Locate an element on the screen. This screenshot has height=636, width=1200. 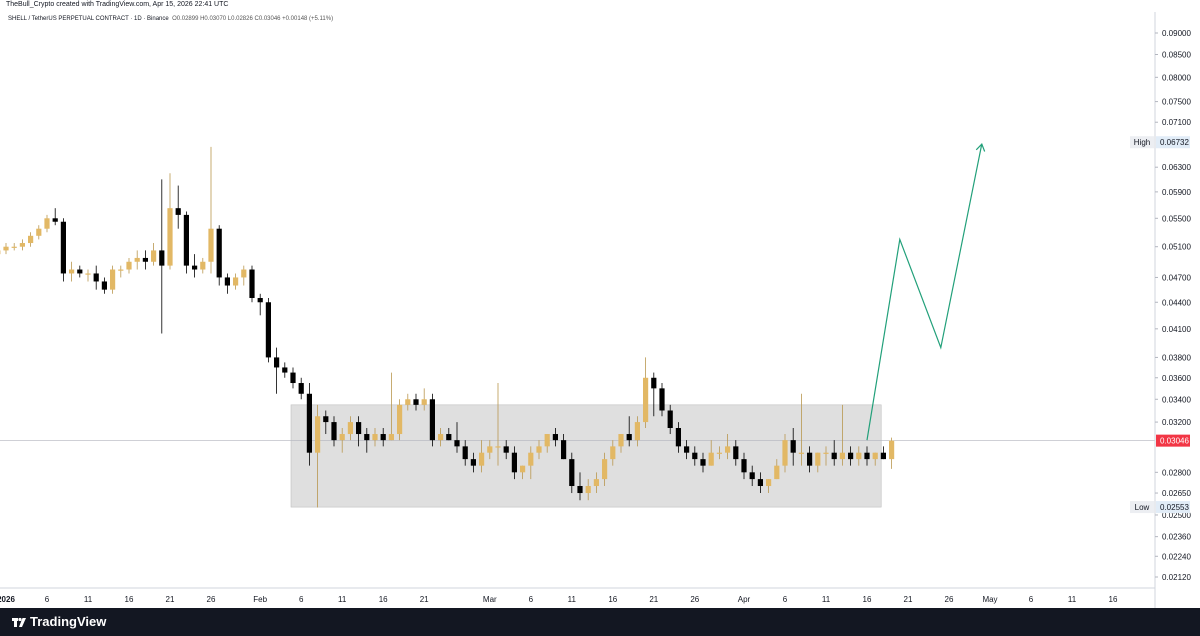
last-price-tag-value: 0.03046 is located at coordinates (1174, 441).